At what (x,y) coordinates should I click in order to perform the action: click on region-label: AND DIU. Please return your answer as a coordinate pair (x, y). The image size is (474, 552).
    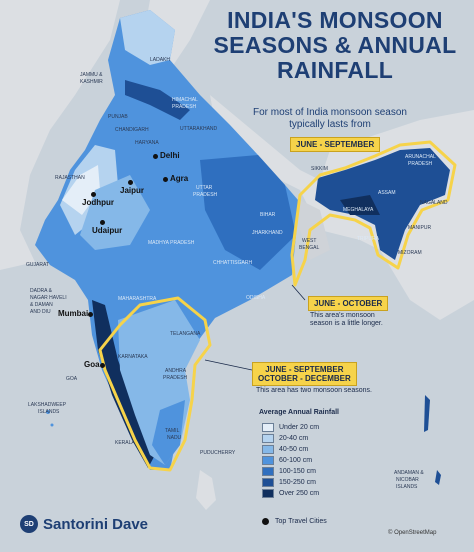
    Looking at the image, I should click on (40, 312).